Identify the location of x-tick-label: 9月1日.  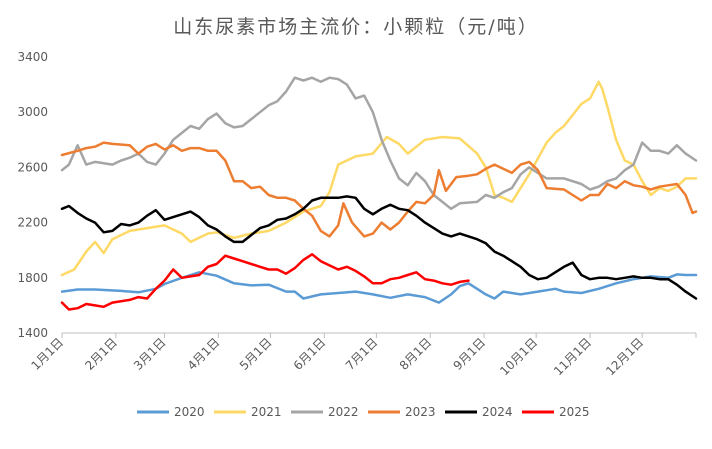
(470, 354).